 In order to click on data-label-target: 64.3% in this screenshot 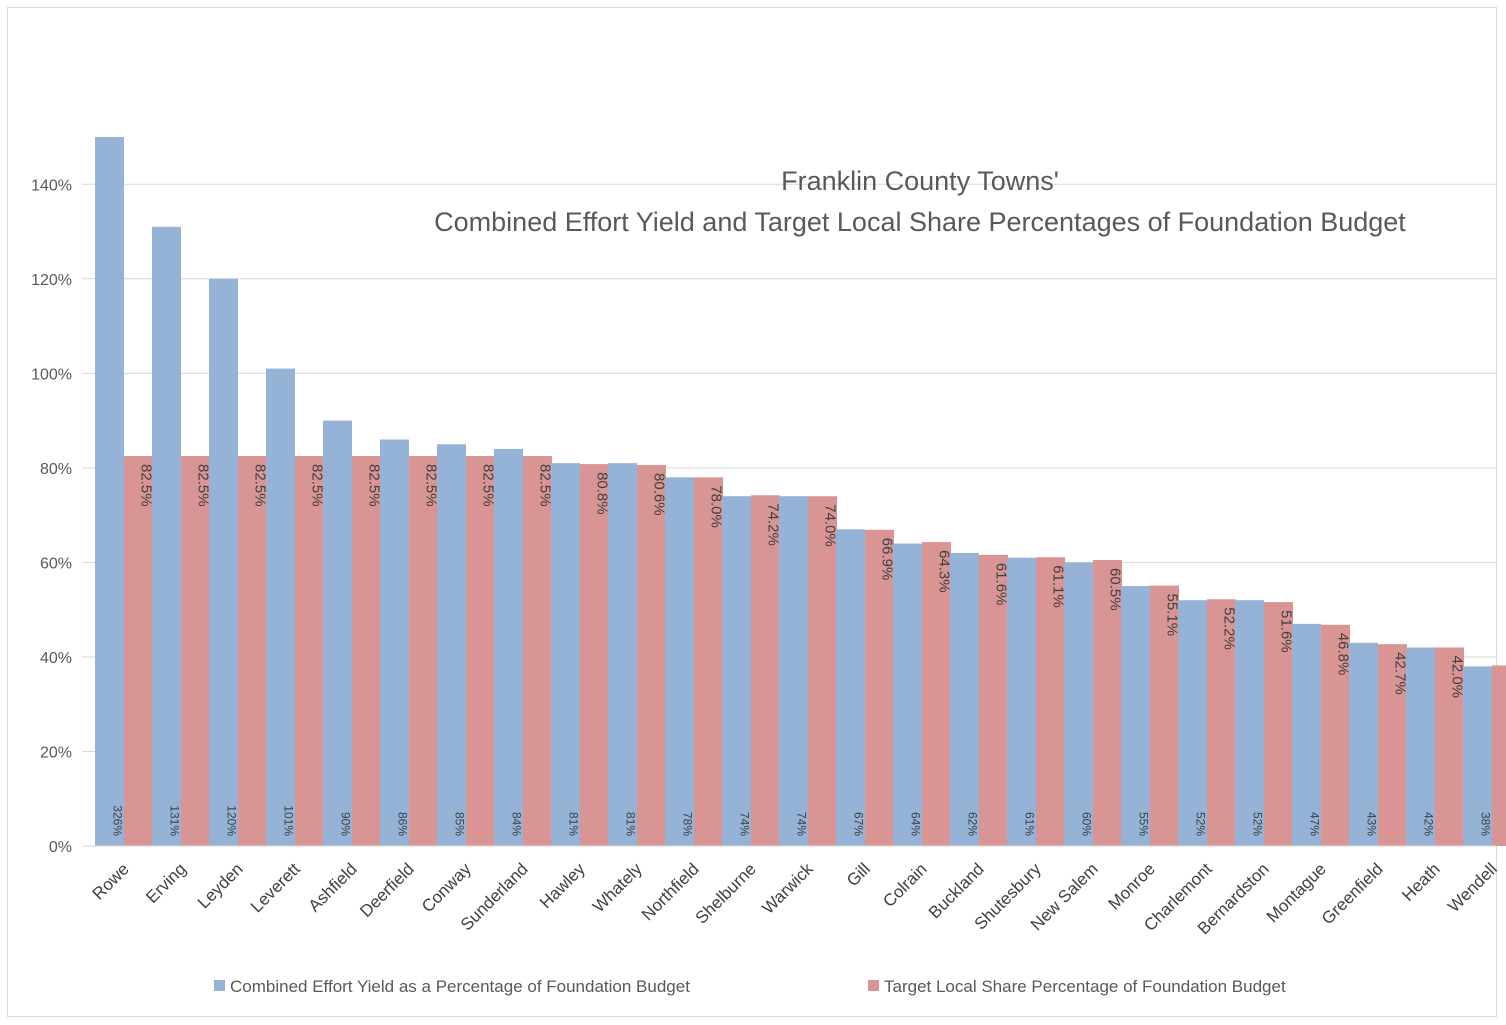, I will do `click(944, 571)`.